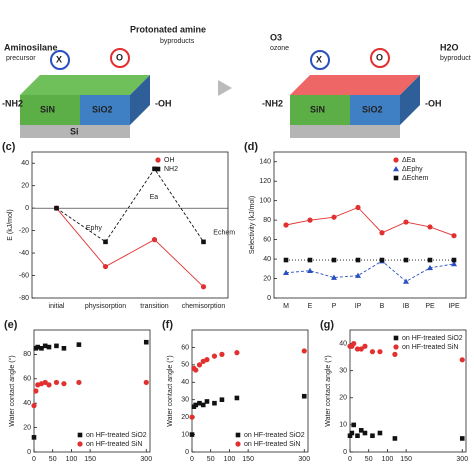  I want to click on annotation: Echem, so click(224, 233).